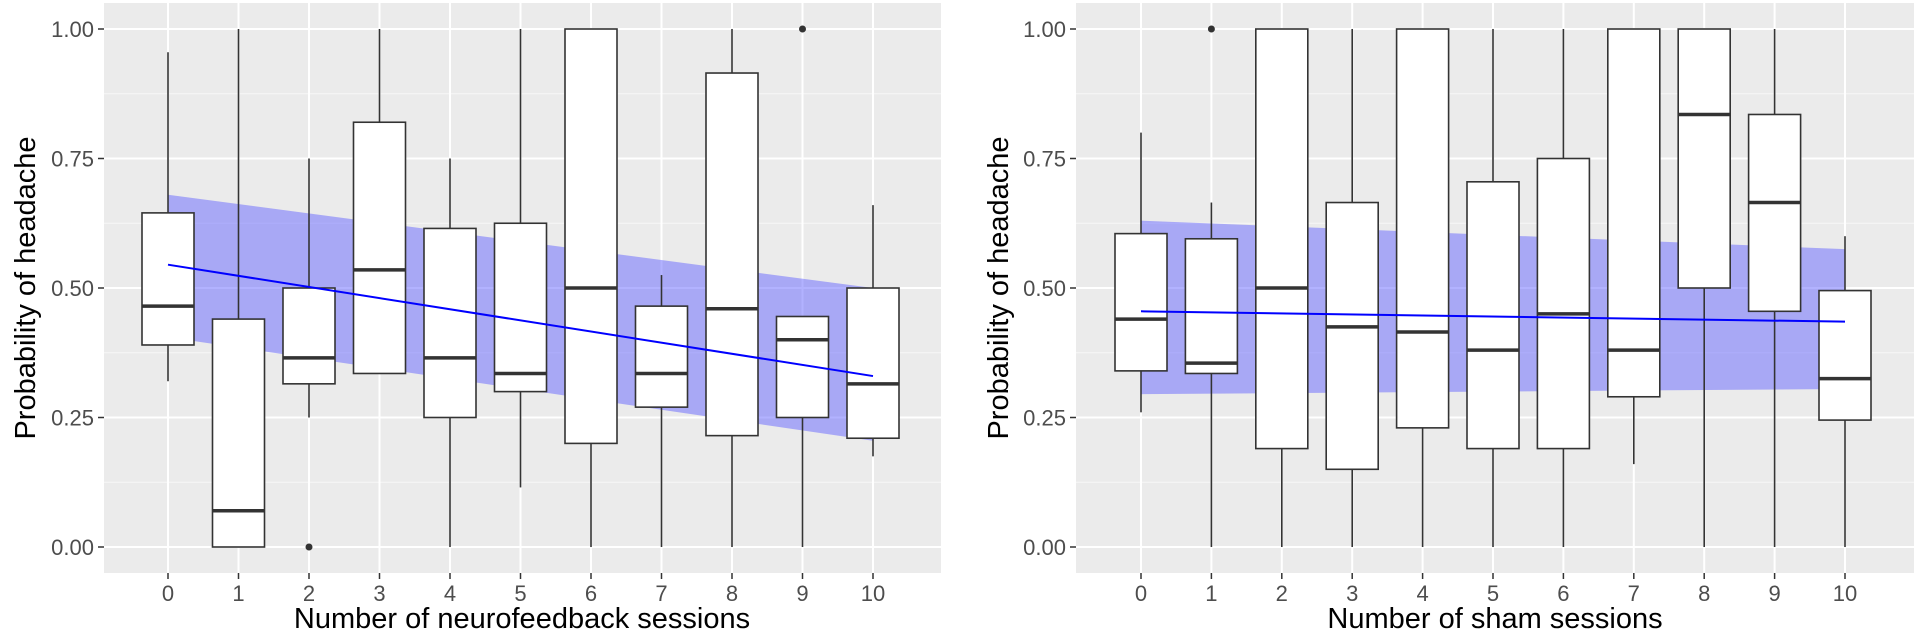  I want to click on y-axis-title-right: Probability of headache, so click(999, 287).